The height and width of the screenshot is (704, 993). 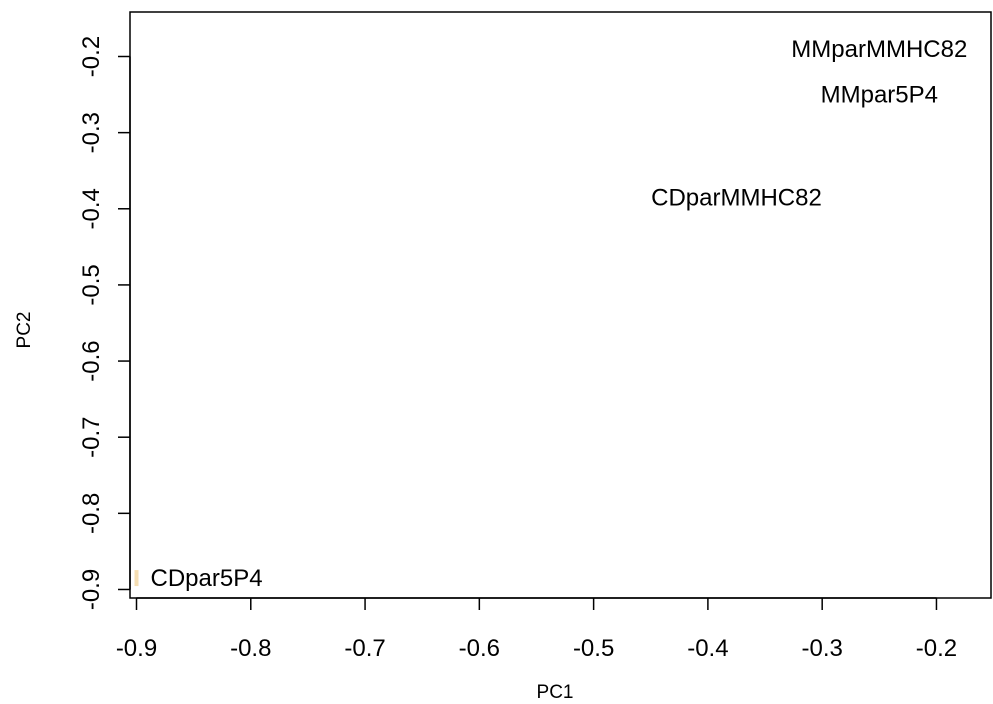 I want to click on y-tick-label: -0.7, so click(x=91, y=437).